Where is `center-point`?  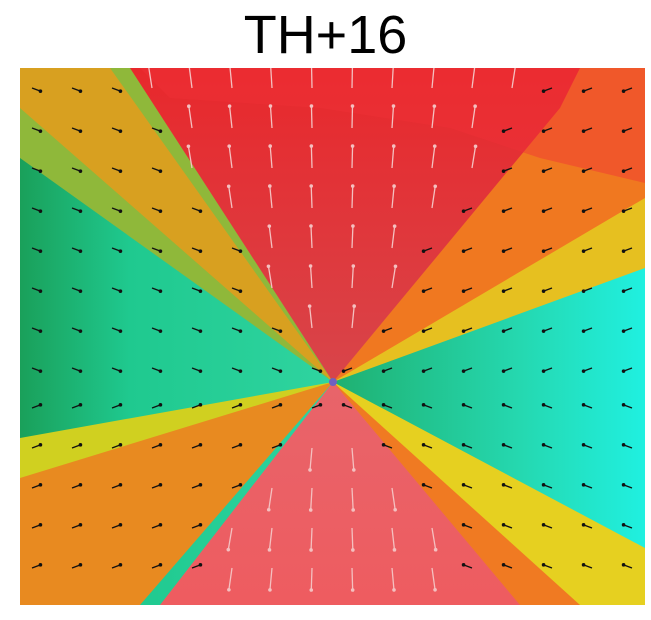
center-point is located at coordinates (333, 382).